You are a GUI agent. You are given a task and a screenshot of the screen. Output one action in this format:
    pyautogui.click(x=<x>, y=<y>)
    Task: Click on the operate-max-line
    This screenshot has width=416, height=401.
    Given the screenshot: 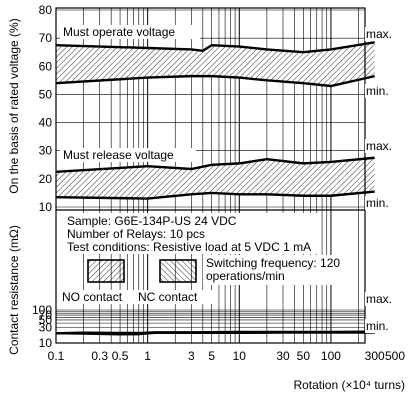 What is the action you would take?
    pyautogui.click(x=215, y=47)
    